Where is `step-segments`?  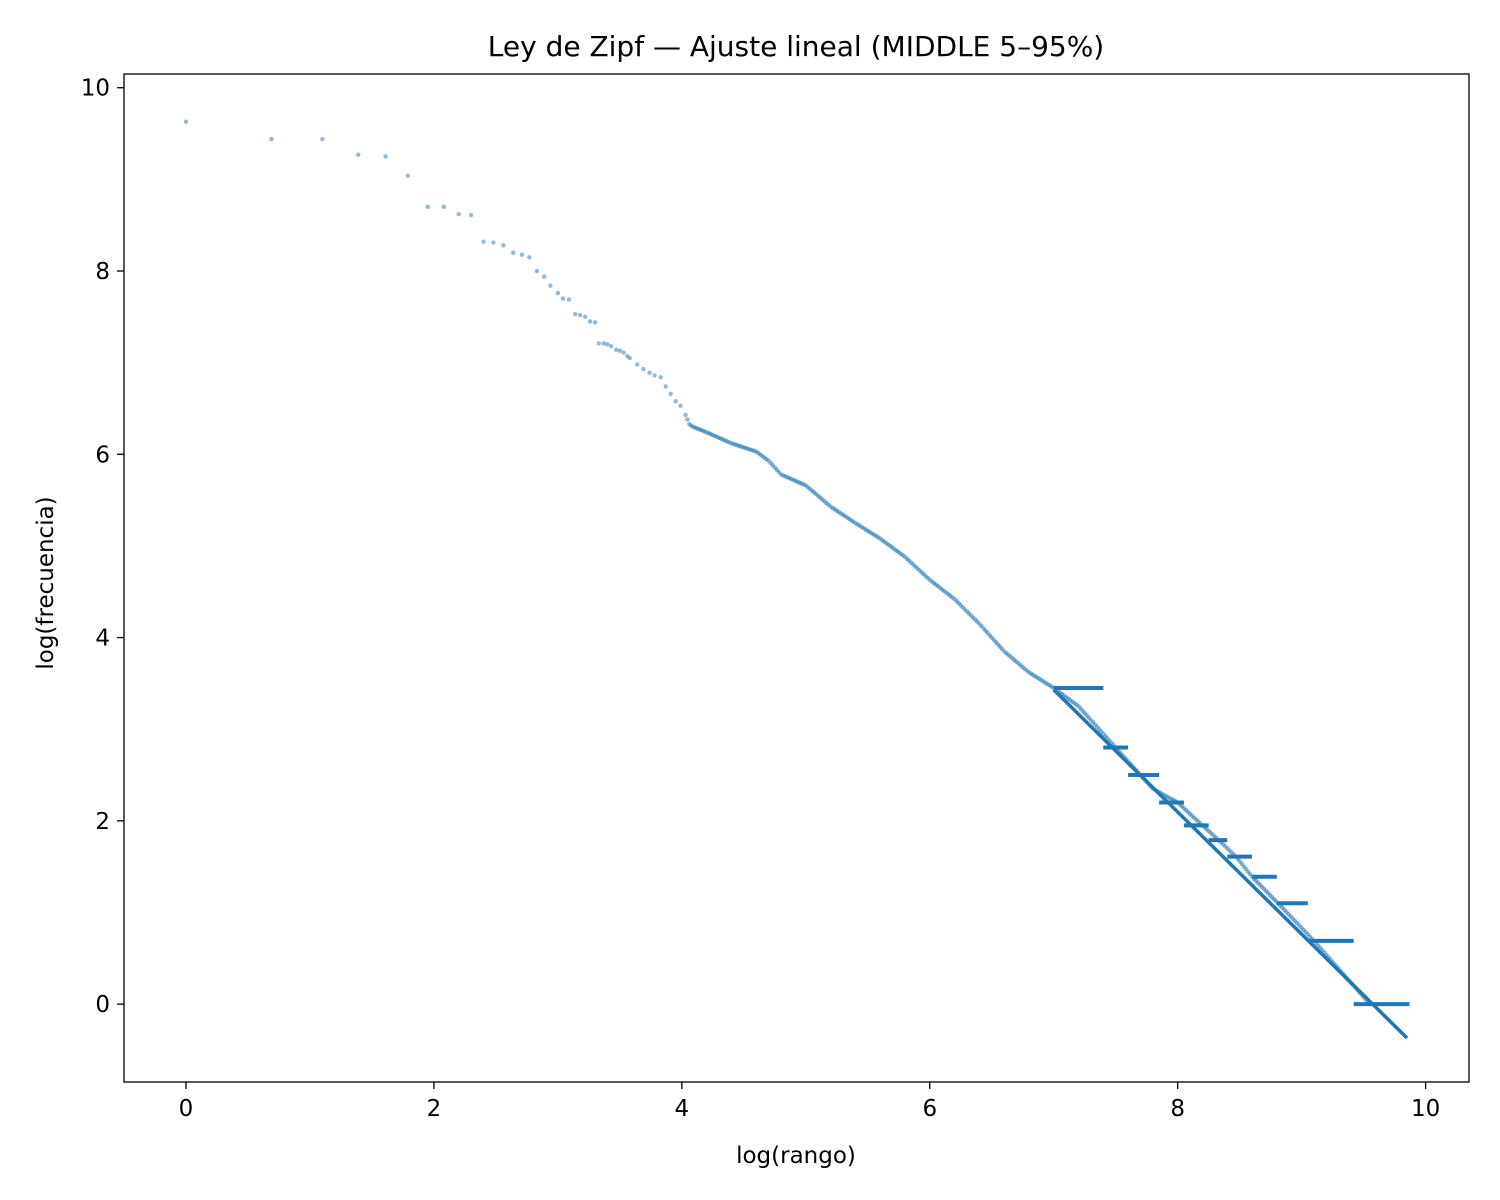 step-segments is located at coordinates (1231, 846).